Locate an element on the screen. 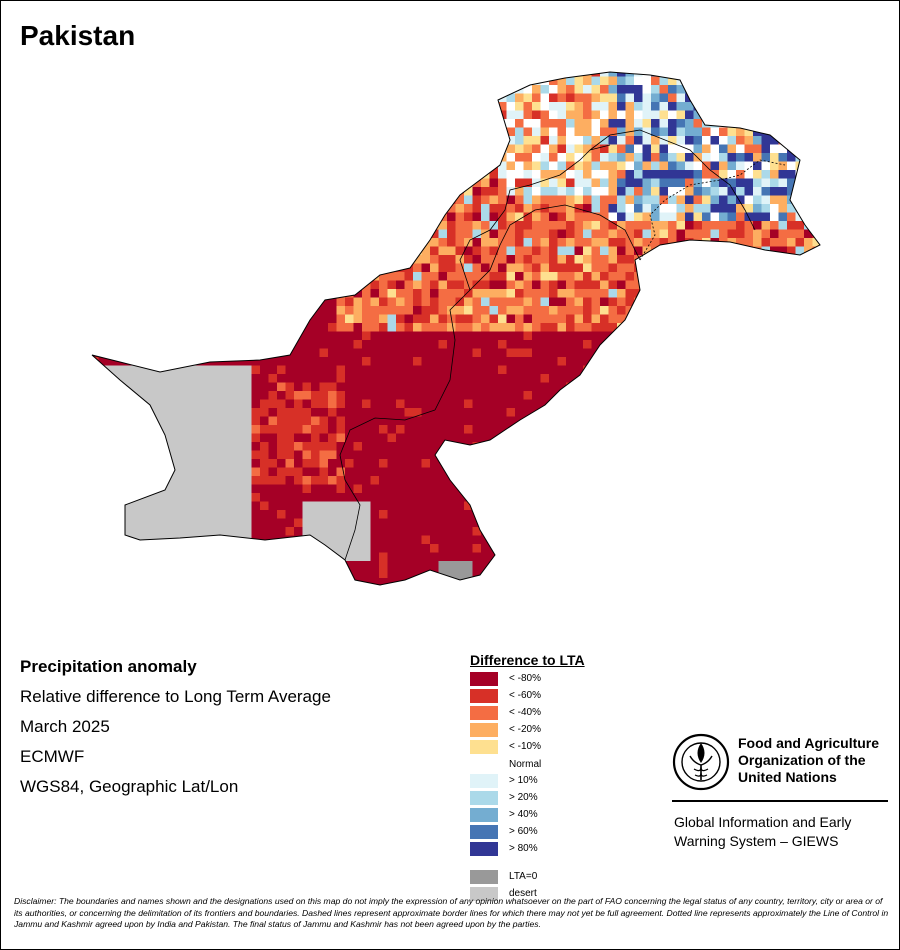 Image resolution: width=900 pixels, height=950 pixels. legend-label: < -10% is located at coordinates (525, 746).